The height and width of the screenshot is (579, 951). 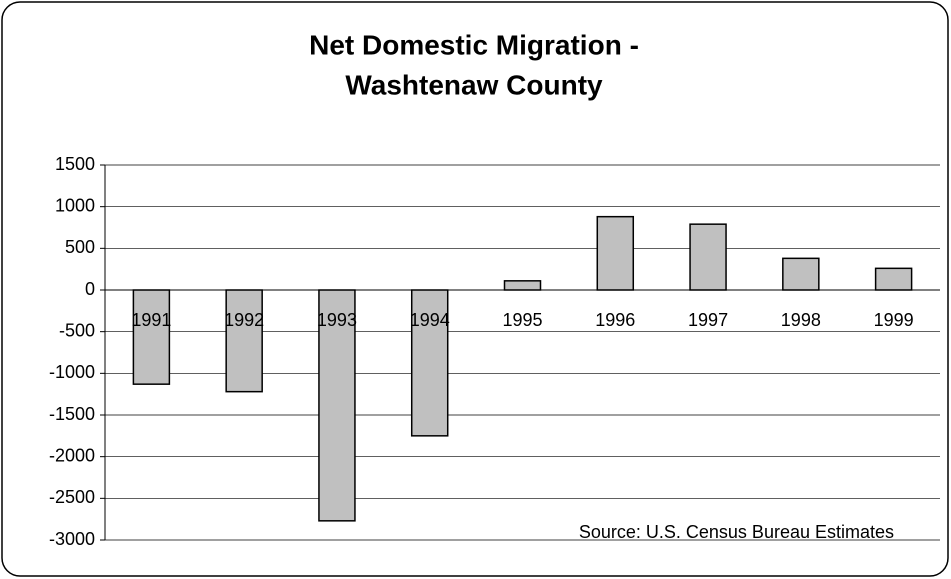 What do you see at coordinates (894, 320) in the screenshot?
I see `x-tick-label: 1999` at bounding box center [894, 320].